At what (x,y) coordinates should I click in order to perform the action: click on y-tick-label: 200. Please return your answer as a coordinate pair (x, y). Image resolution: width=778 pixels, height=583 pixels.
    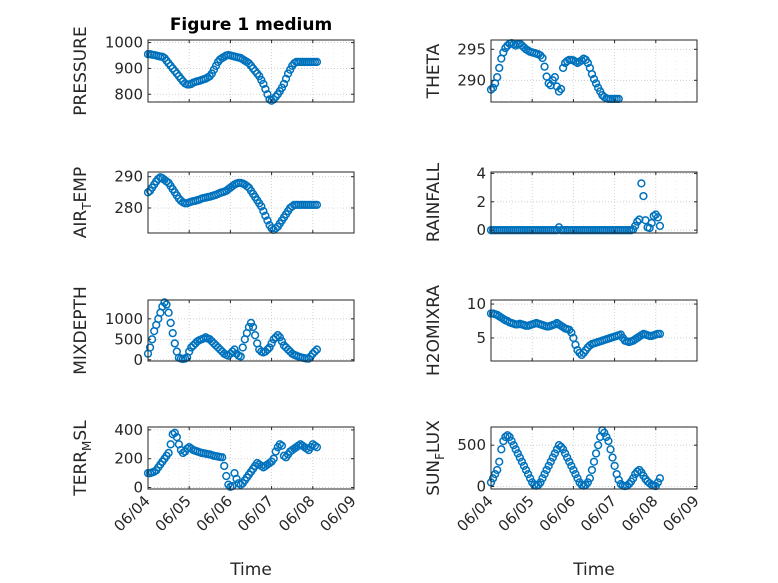
    Looking at the image, I should click on (128, 459).